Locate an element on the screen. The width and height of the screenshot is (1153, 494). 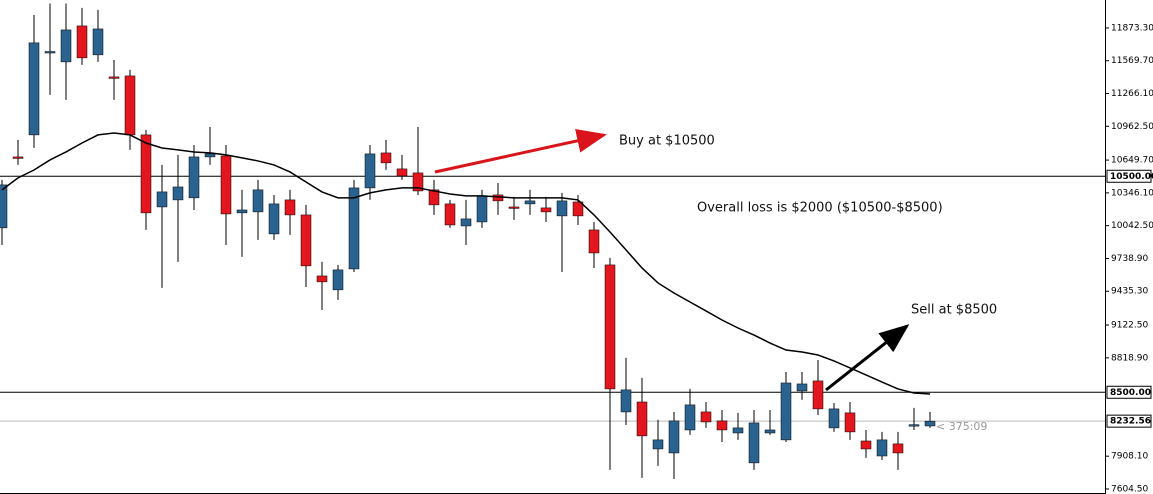
y-tick-label: 9738.90 is located at coordinates (1129, 259).